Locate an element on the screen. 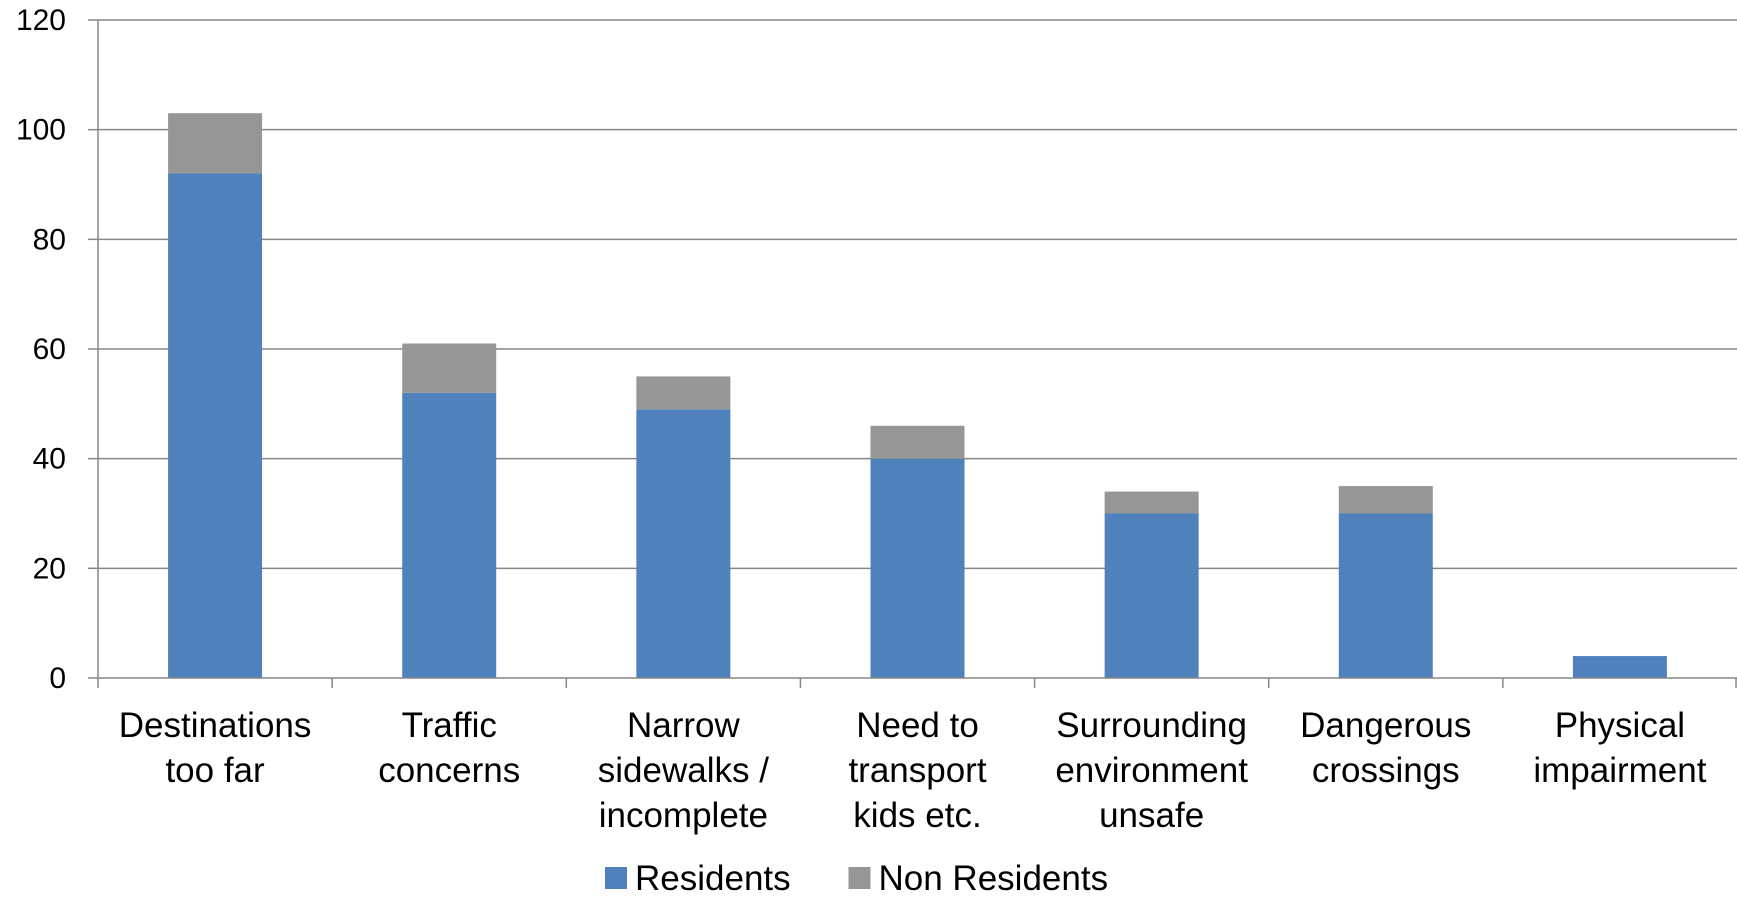 The image size is (1737, 905). x-category-label: kids etc. is located at coordinates (917, 815).